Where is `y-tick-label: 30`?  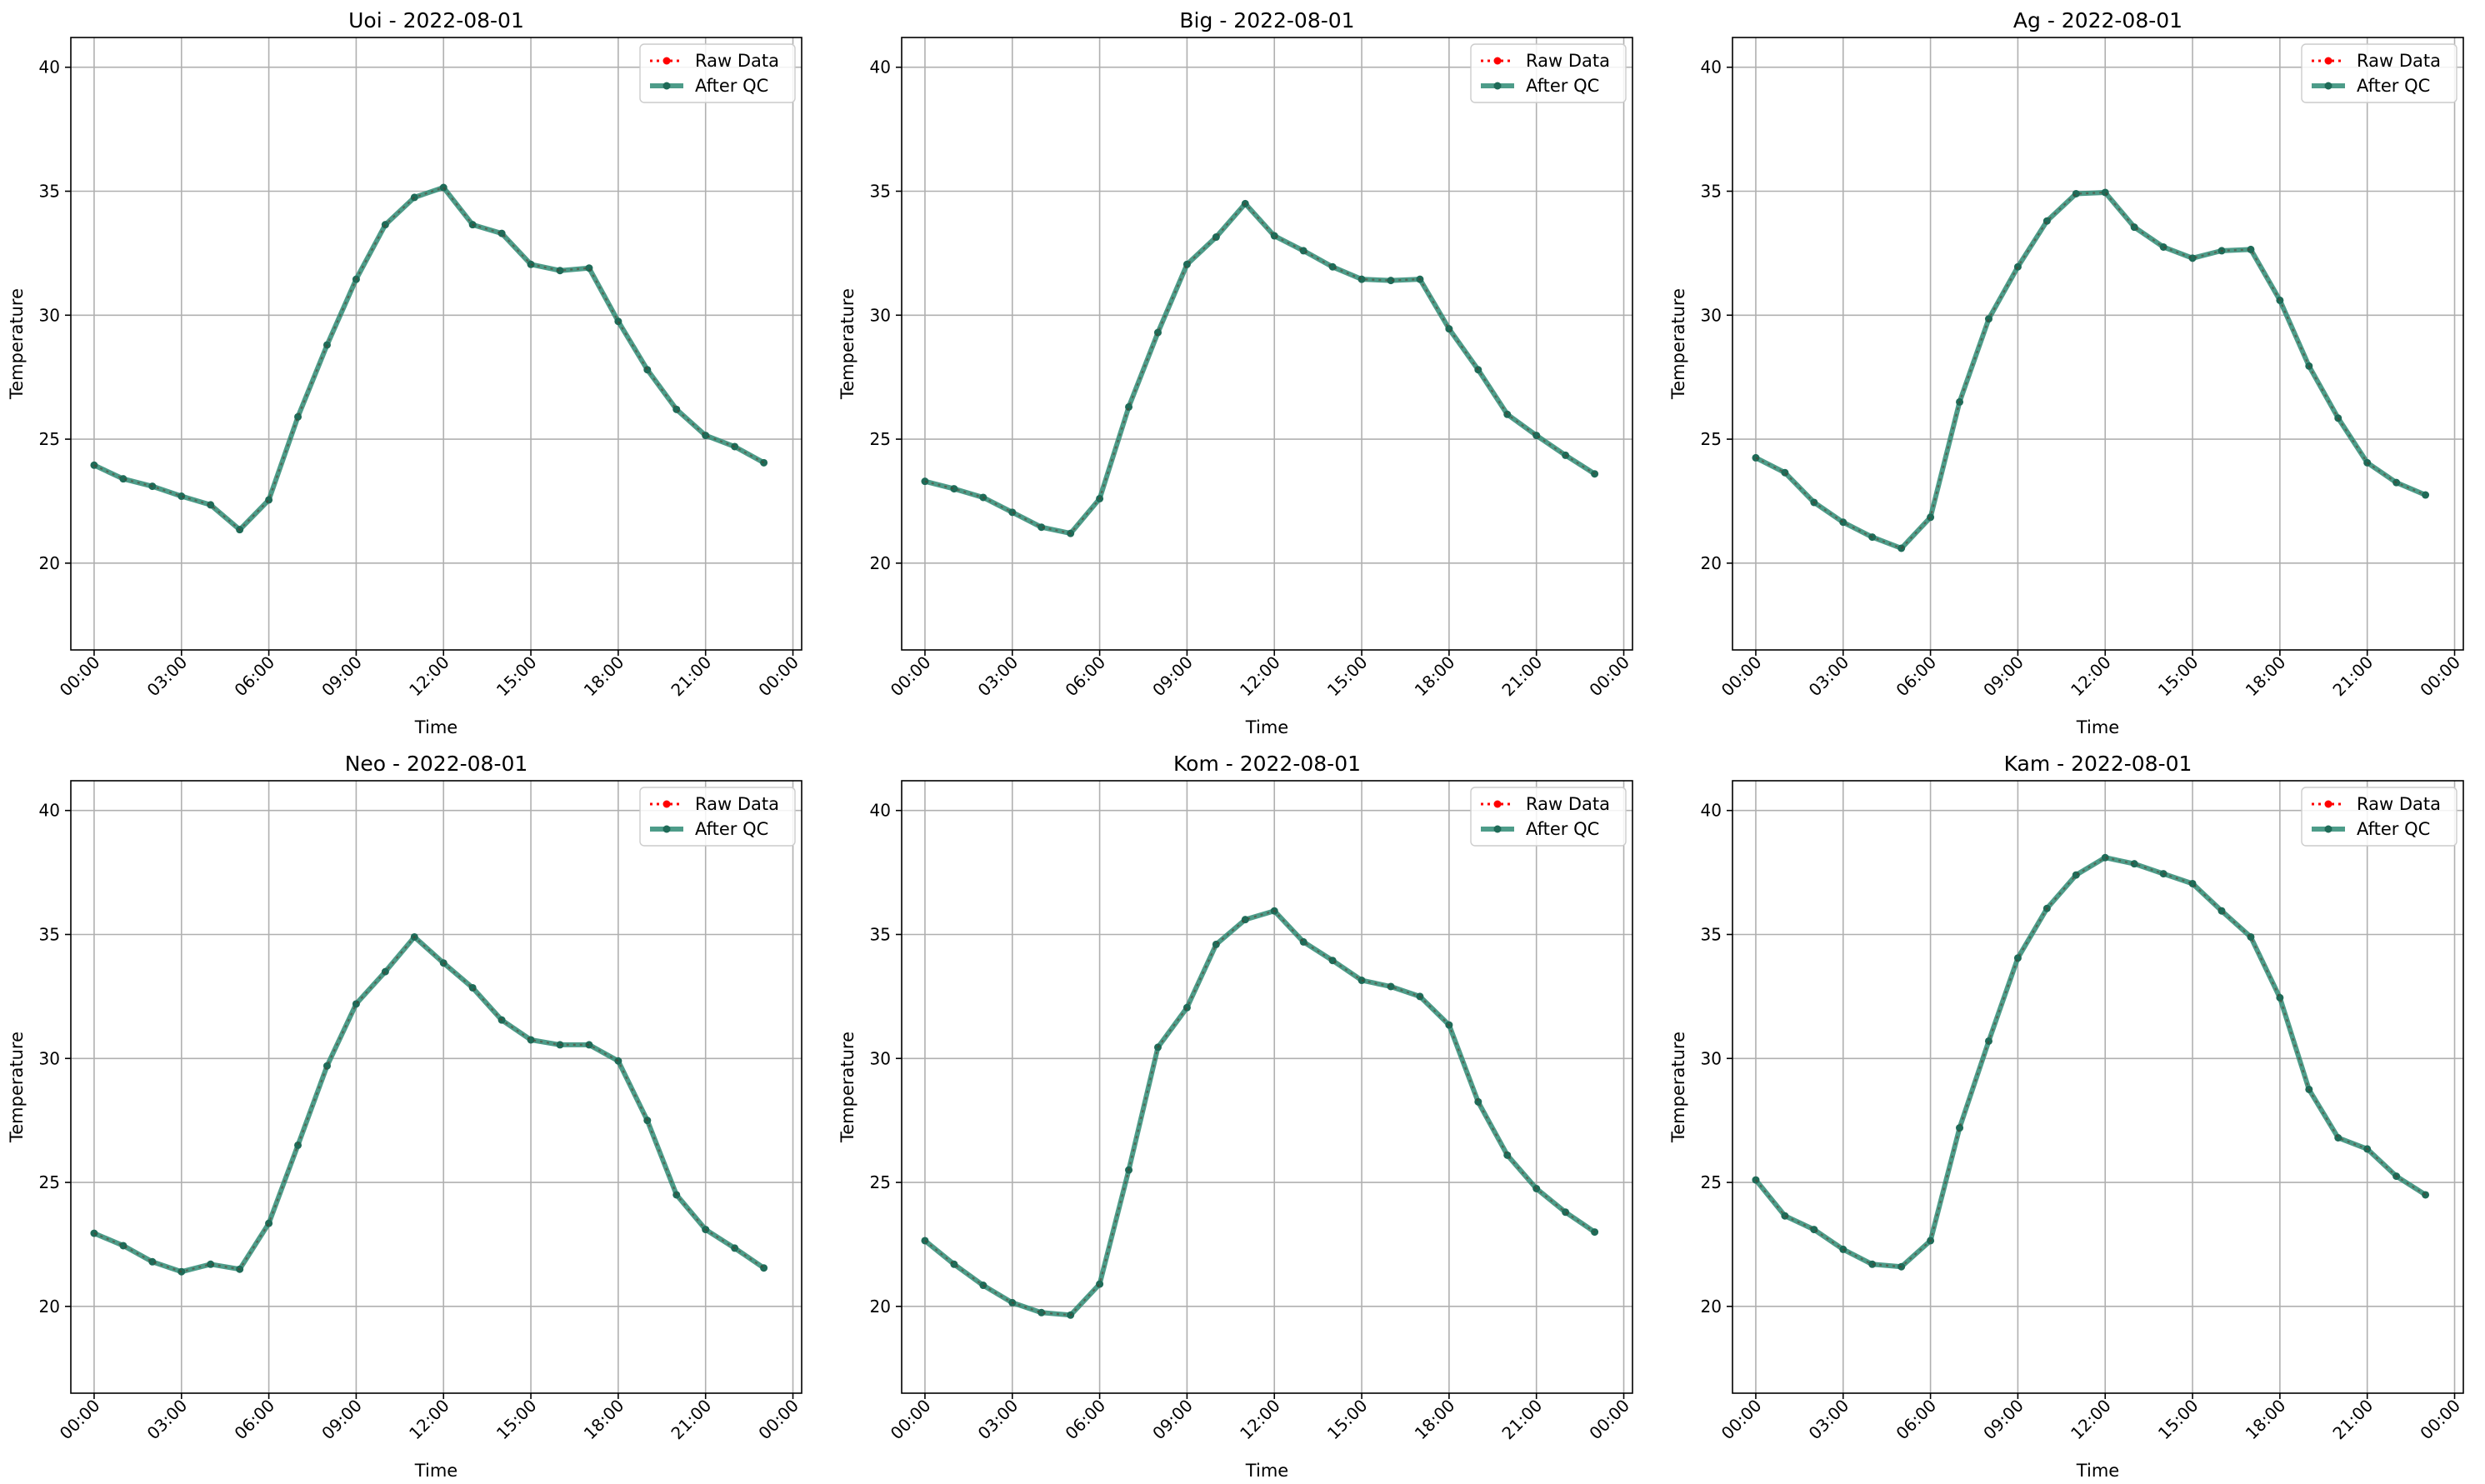 y-tick-label: 30 is located at coordinates (1711, 315).